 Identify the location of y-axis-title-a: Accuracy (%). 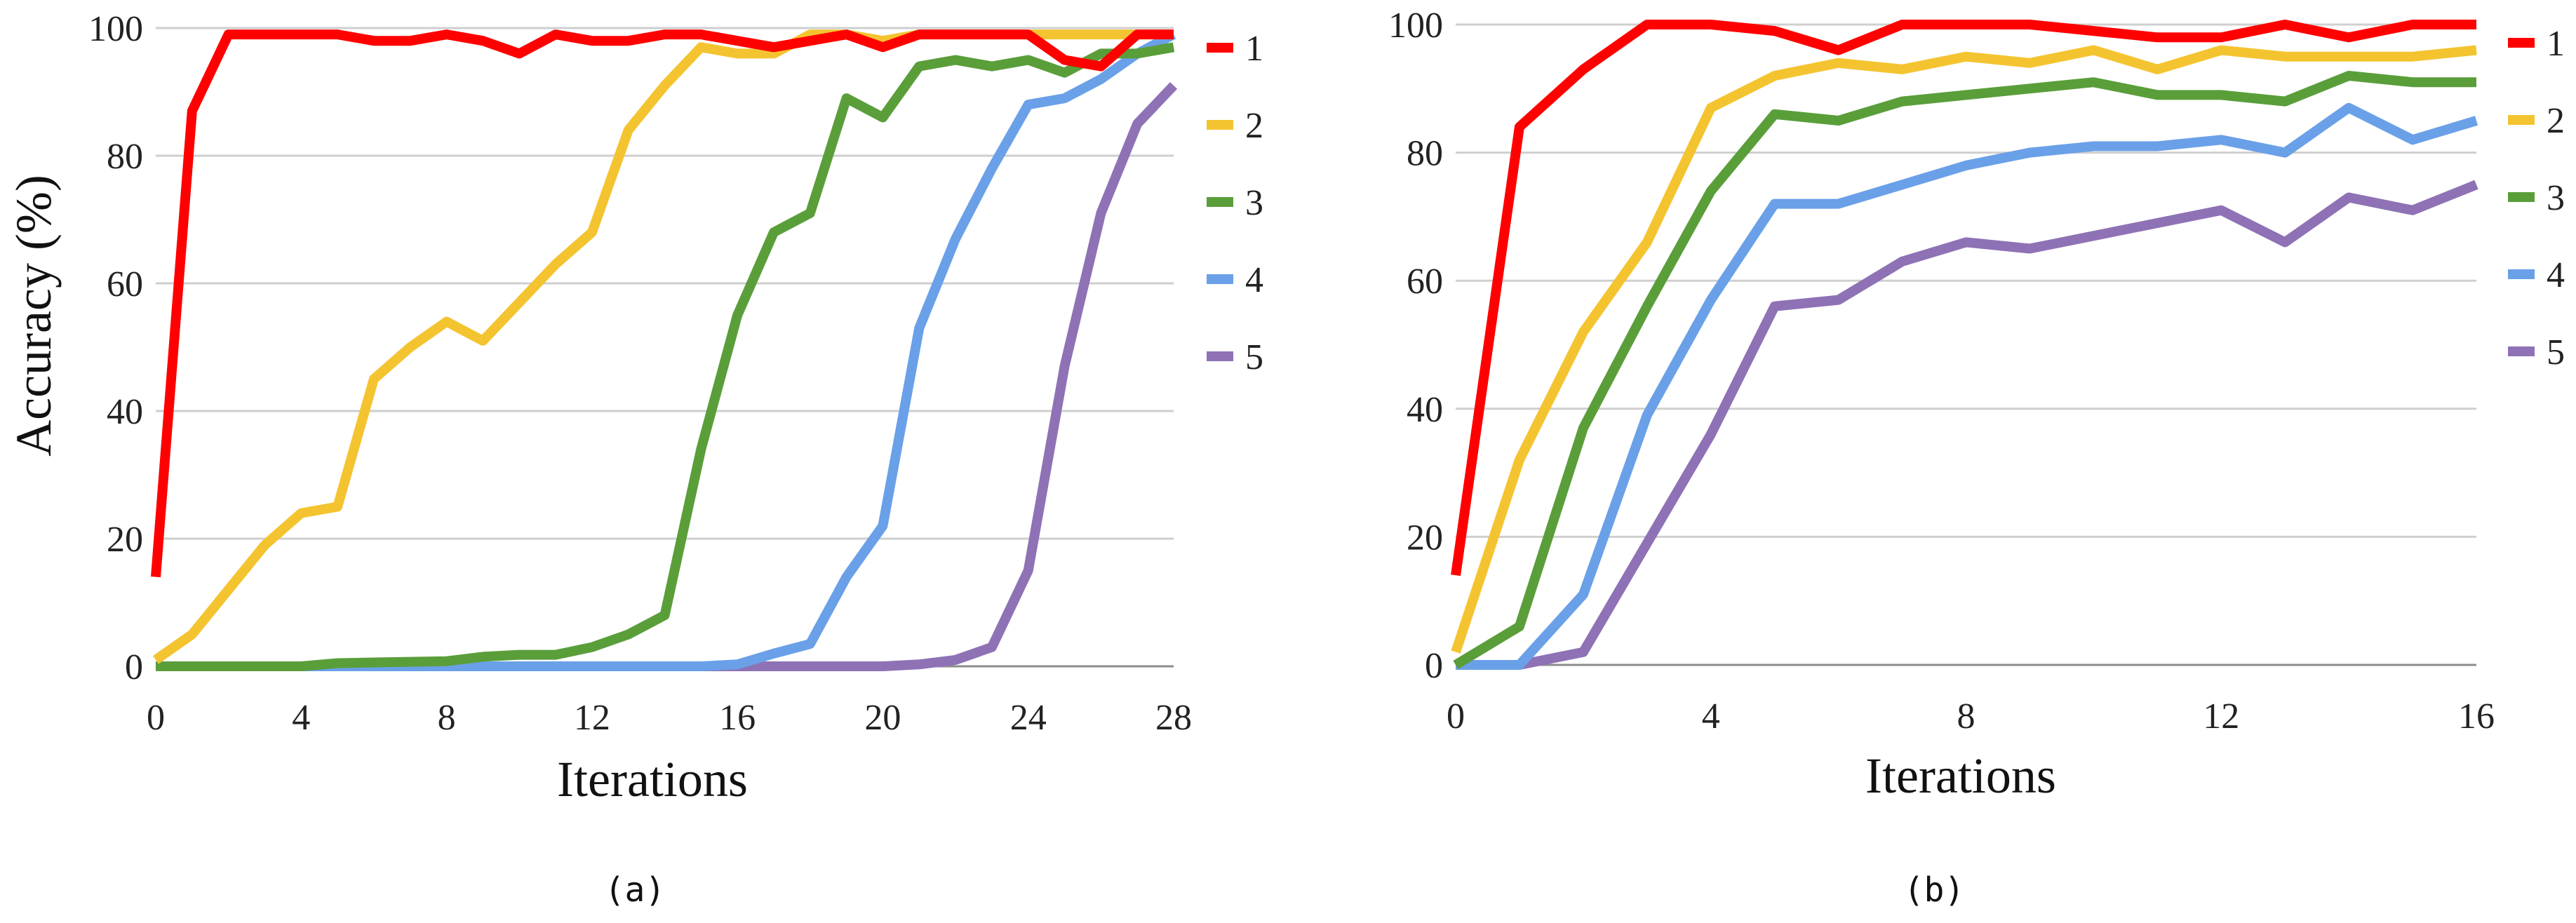
(34, 316).